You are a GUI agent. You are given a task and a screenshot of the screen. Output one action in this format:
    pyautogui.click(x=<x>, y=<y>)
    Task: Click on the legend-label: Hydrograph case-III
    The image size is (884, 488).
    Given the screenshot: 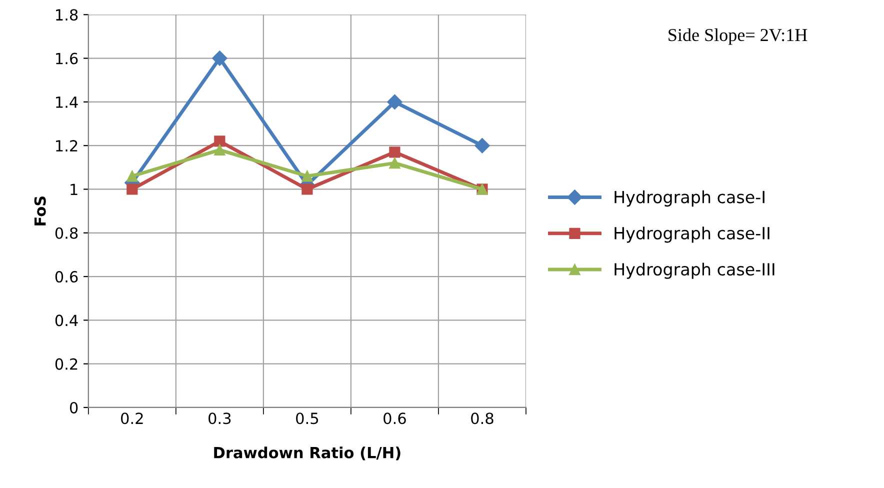 What is the action you would take?
    pyautogui.click(x=694, y=270)
    